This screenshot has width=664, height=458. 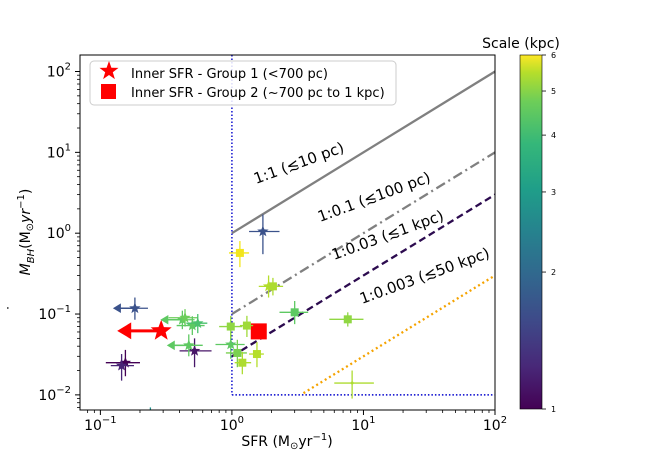 What do you see at coordinates (258, 93) in the screenshot?
I see `legend-label-group2: Inner SFR - Group 2 (~700 pc to 1 kpc)` at bounding box center [258, 93].